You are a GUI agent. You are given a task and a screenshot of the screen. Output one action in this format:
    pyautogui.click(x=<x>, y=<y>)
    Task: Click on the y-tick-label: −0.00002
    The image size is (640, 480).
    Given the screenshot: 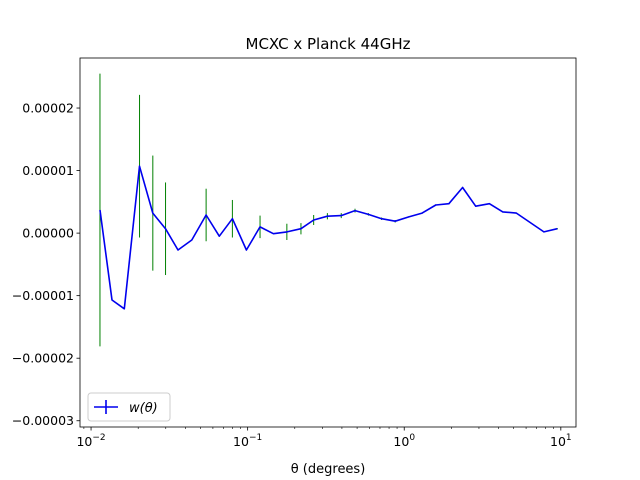 What is the action you would take?
    pyautogui.click(x=43, y=358)
    